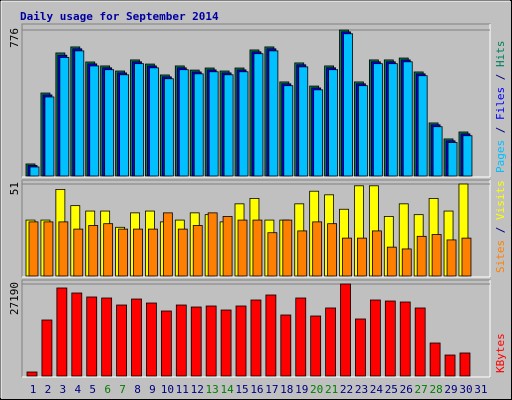 This screenshot has height=400, width=512. I want to click on x-tick-label: 18, so click(286, 389).